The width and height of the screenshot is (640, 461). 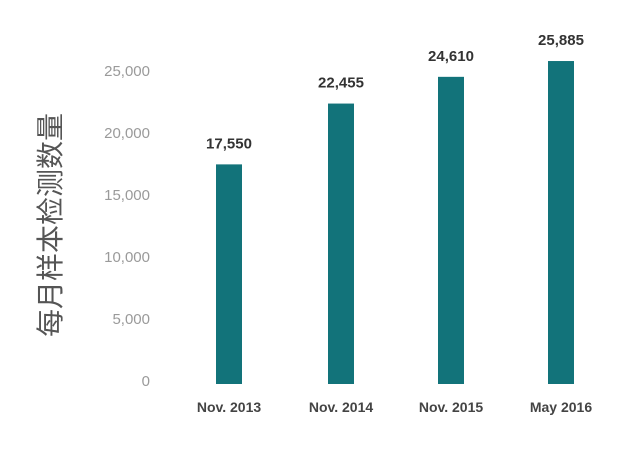 I want to click on y-tick-label: 5,000, so click(x=131, y=319).